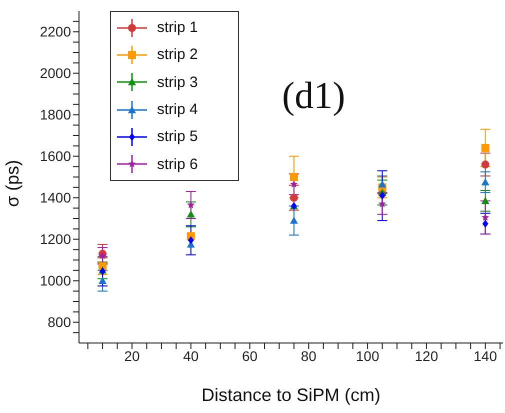 The image size is (505, 413). I want to click on y-tick-label: 1200, so click(56, 239).